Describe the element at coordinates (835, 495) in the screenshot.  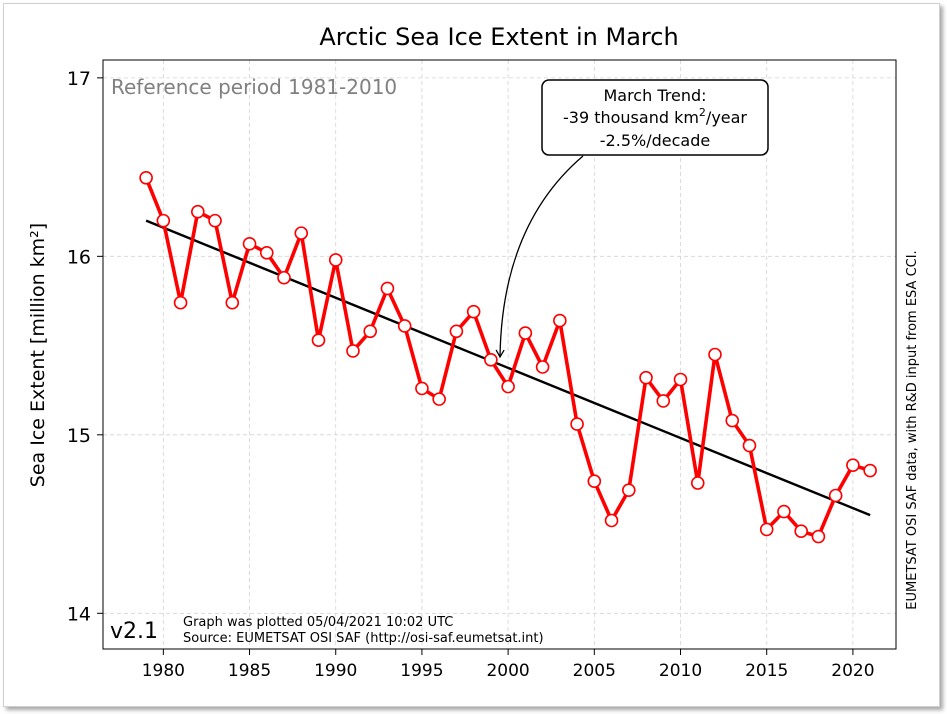
I see `data-point-2019` at that location.